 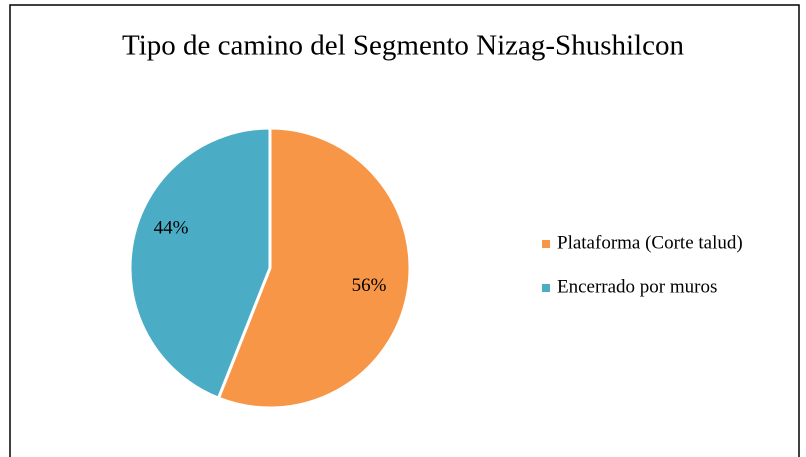 I want to click on data-label: 44%, so click(x=171, y=227).